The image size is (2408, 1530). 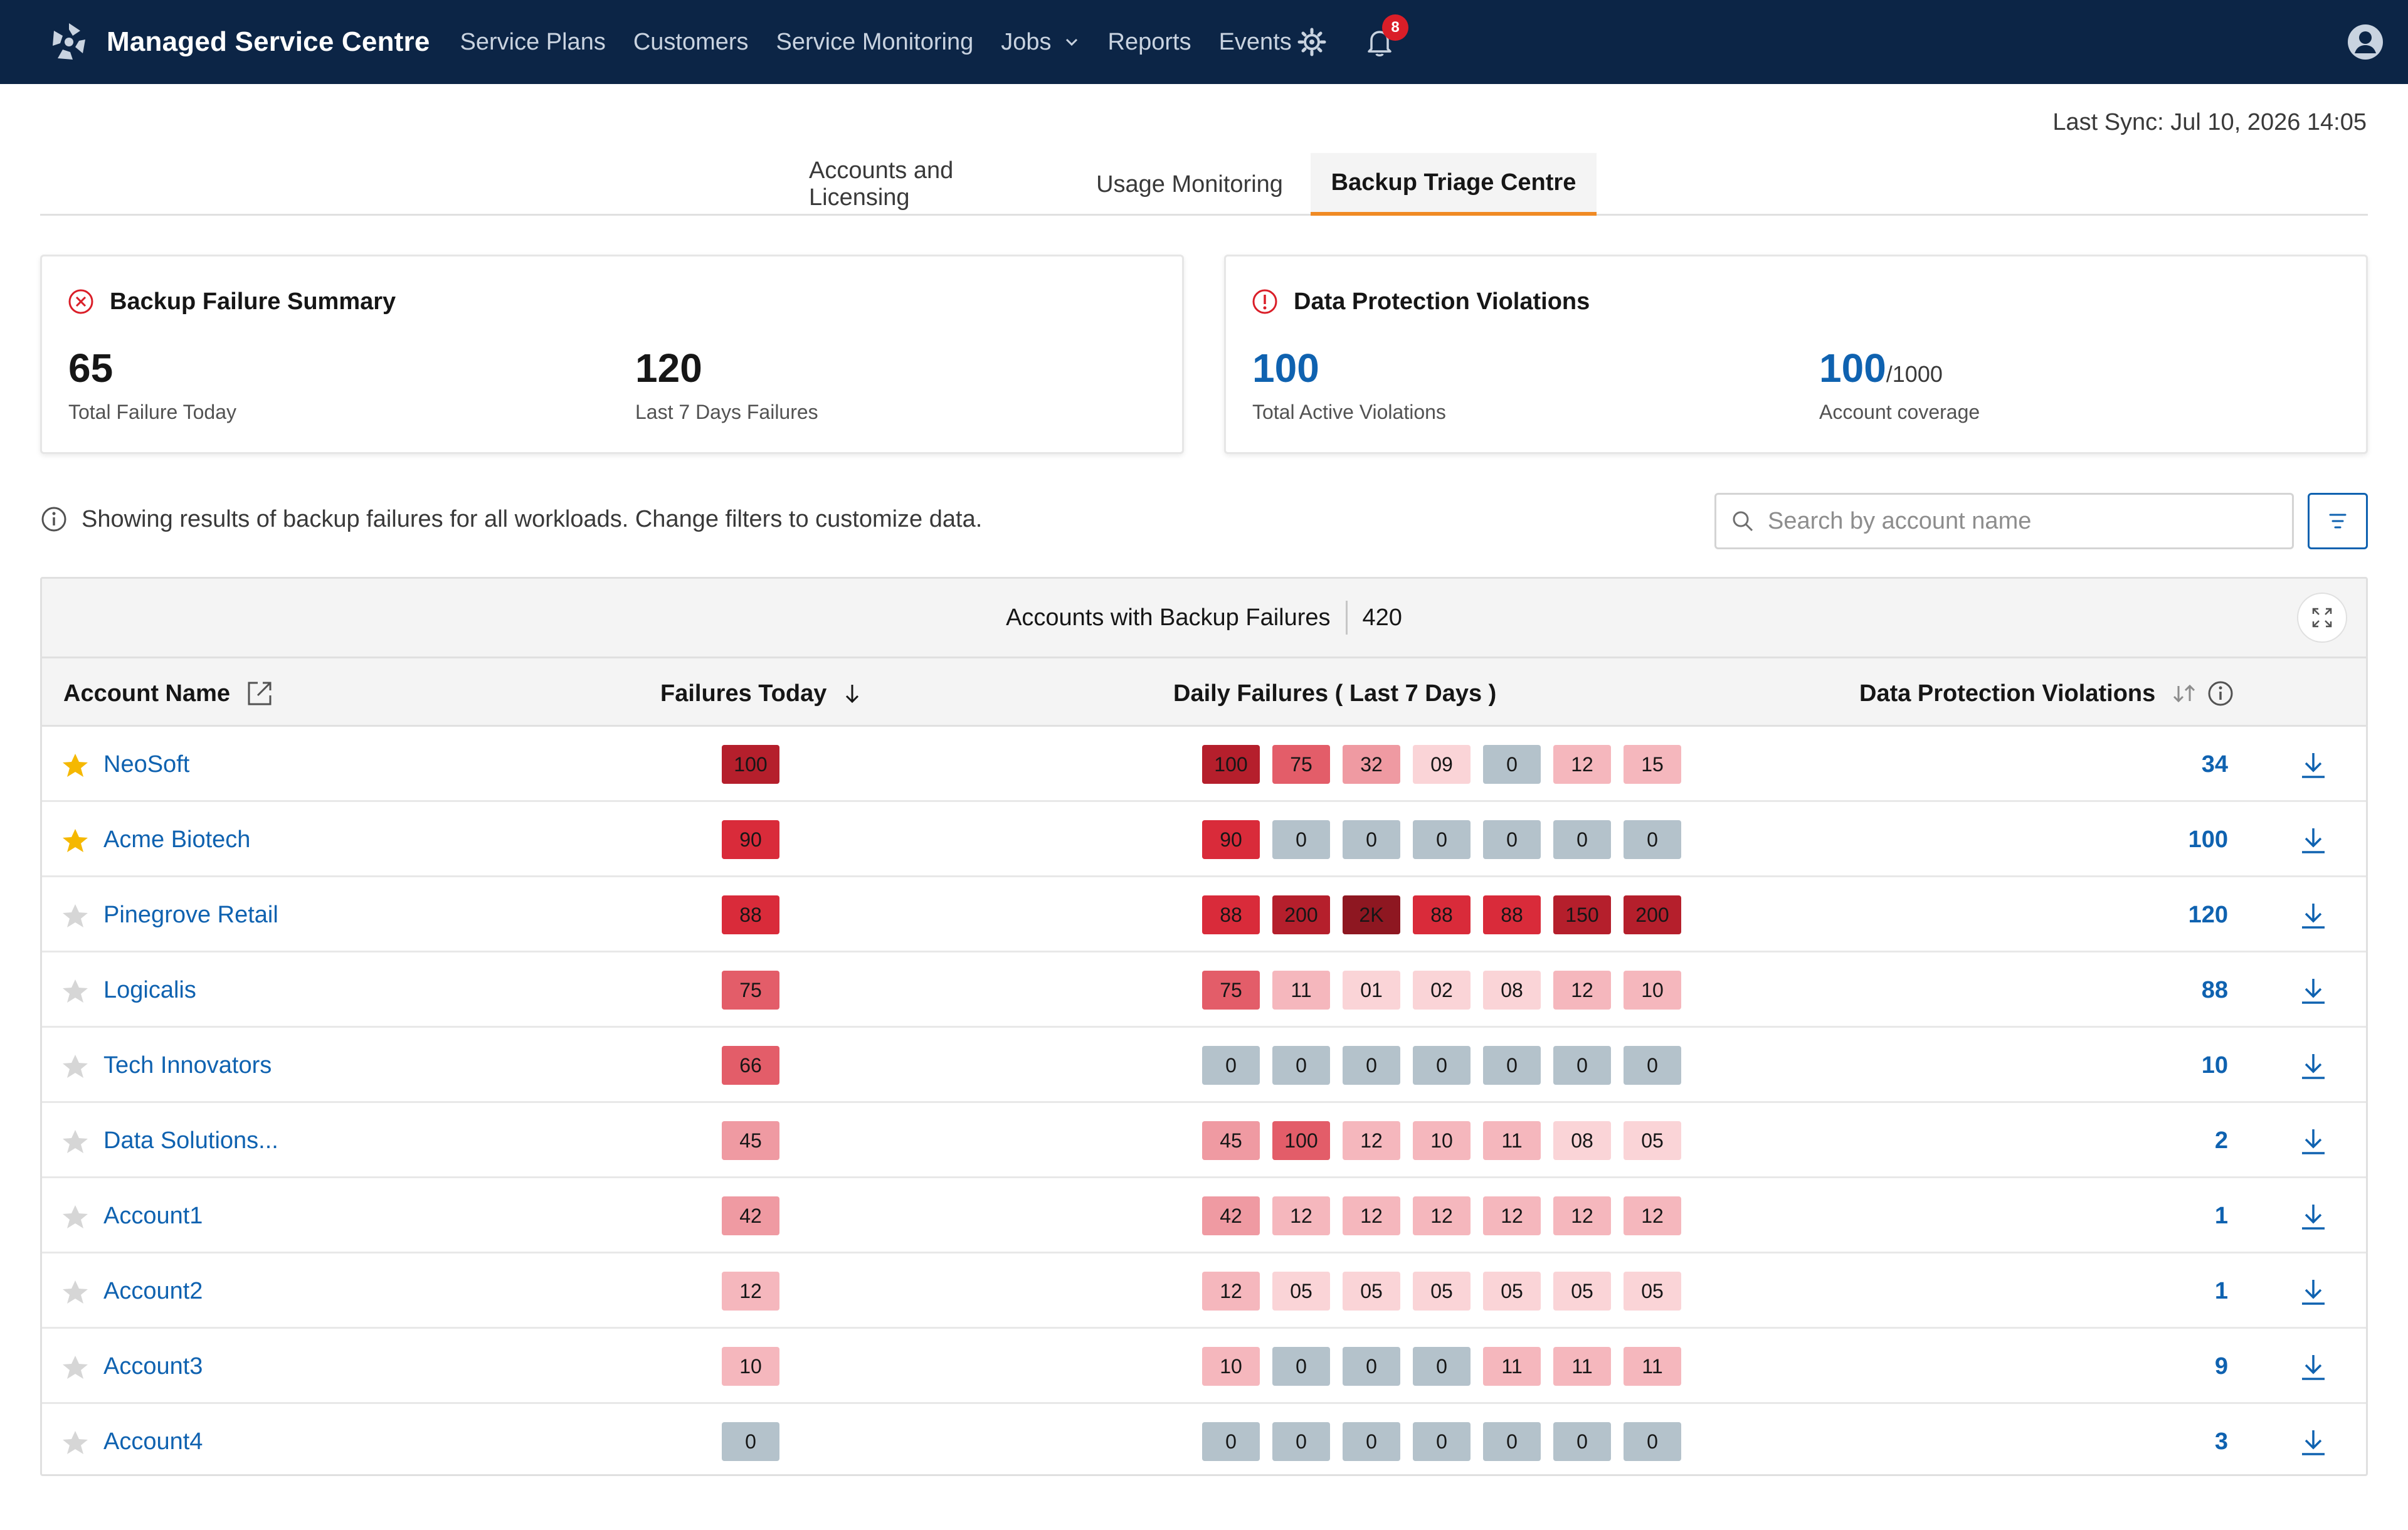 What do you see at coordinates (1915, 374) in the screenshot?
I see `account-coverage-total: /1000` at bounding box center [1915, 374].